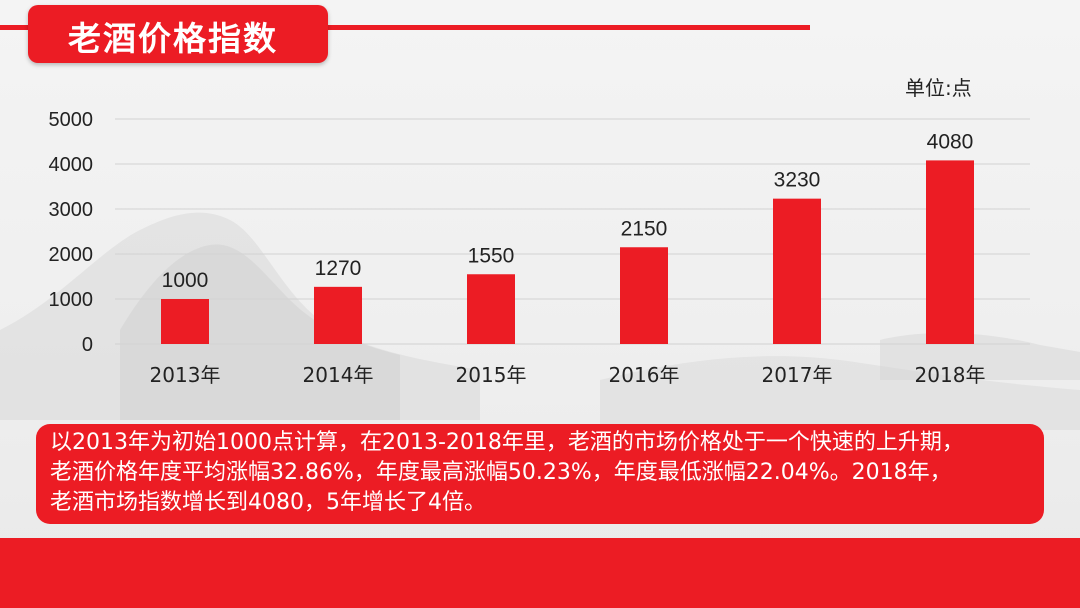 This screenshot has height=608, width=1080. I want to click on bar-value-label: 1270, so click(338, 268).